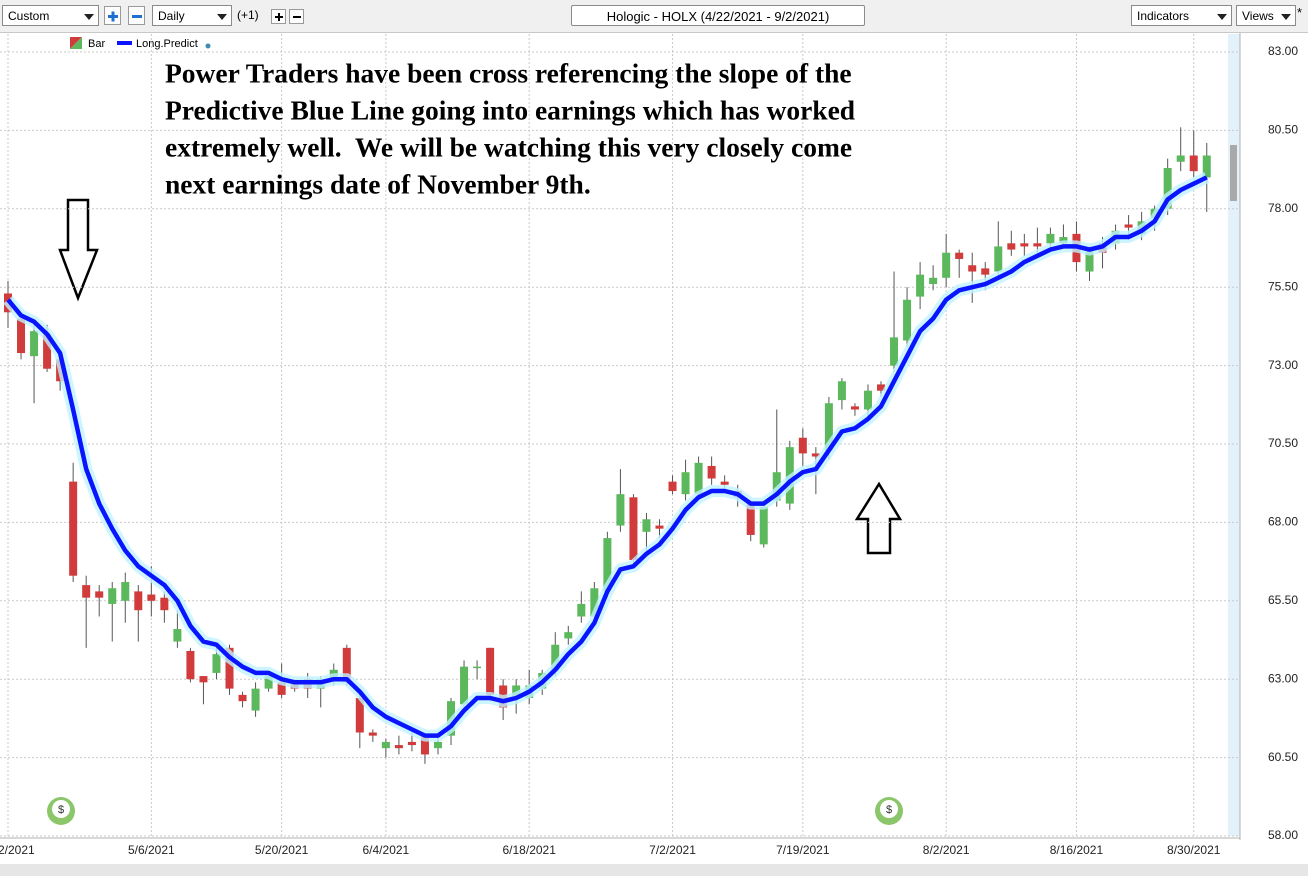 The image size is (1308, 876). I want to click on right-margin-band, so click(1234, 435).